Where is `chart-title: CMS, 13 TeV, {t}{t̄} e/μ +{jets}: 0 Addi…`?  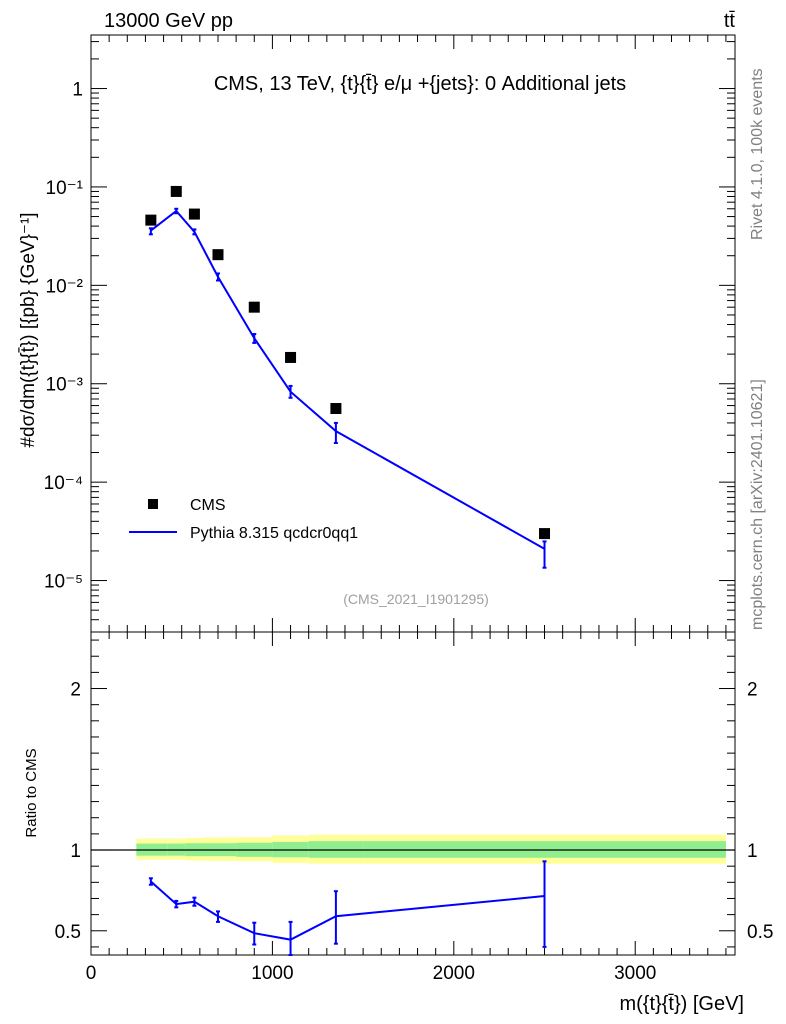
chart-title: CMS, 13 TeV, {t}{t̄} e/μ +{jets}: 0 Addi… is located at coordinates (420, 84).